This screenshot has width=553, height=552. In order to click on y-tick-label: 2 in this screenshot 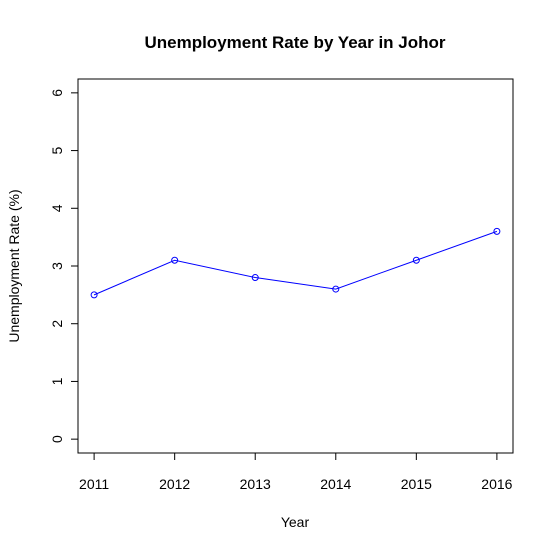, I will do `click(57, 324)`.